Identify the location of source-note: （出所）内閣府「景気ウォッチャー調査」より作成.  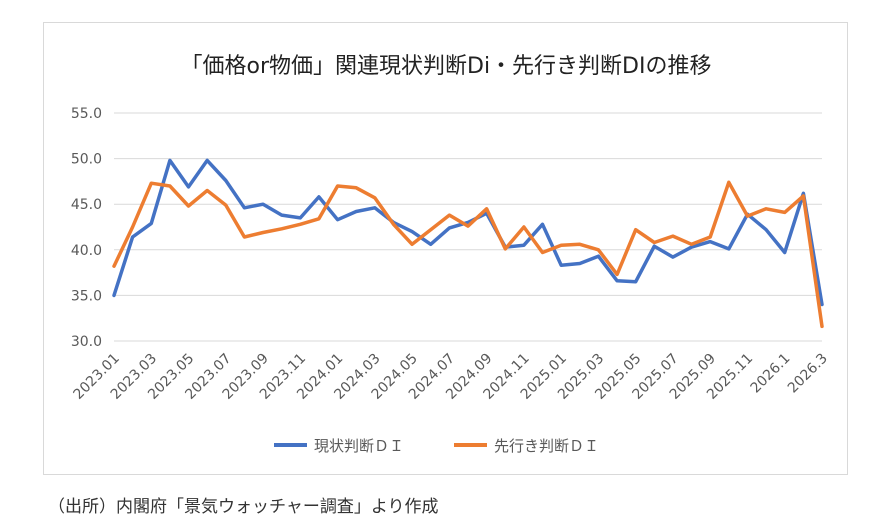
(243, 507).